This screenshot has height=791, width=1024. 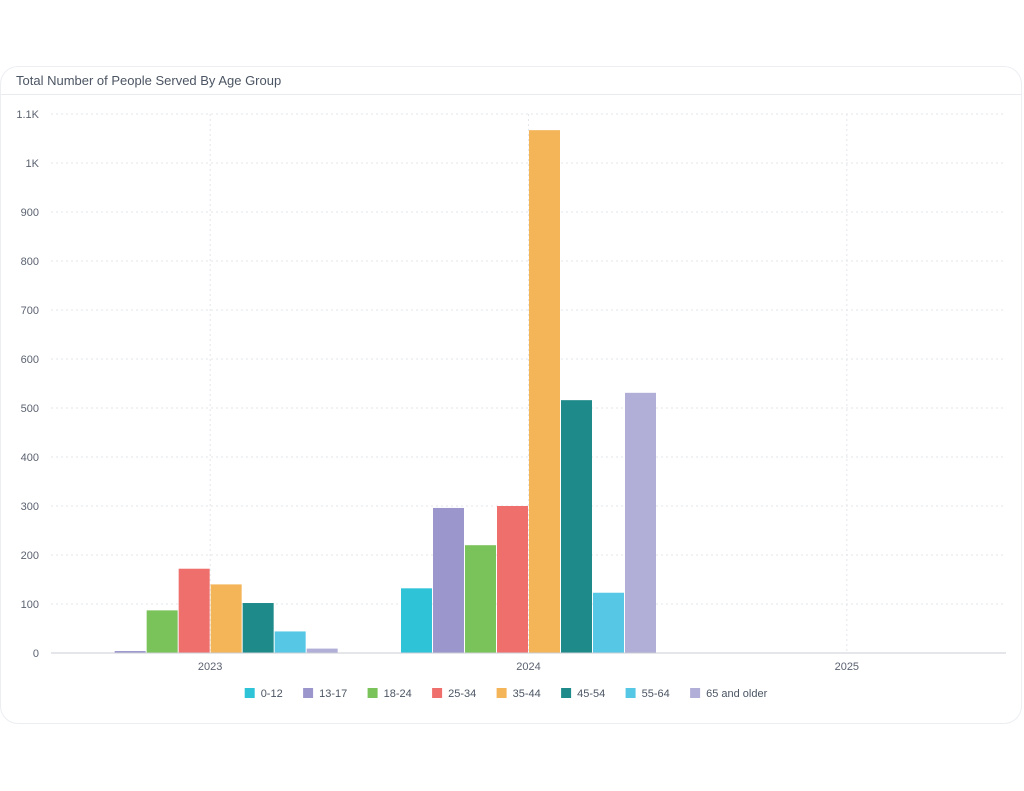 I want to click on legend-label: 18-24, so click(x=398, y=694).